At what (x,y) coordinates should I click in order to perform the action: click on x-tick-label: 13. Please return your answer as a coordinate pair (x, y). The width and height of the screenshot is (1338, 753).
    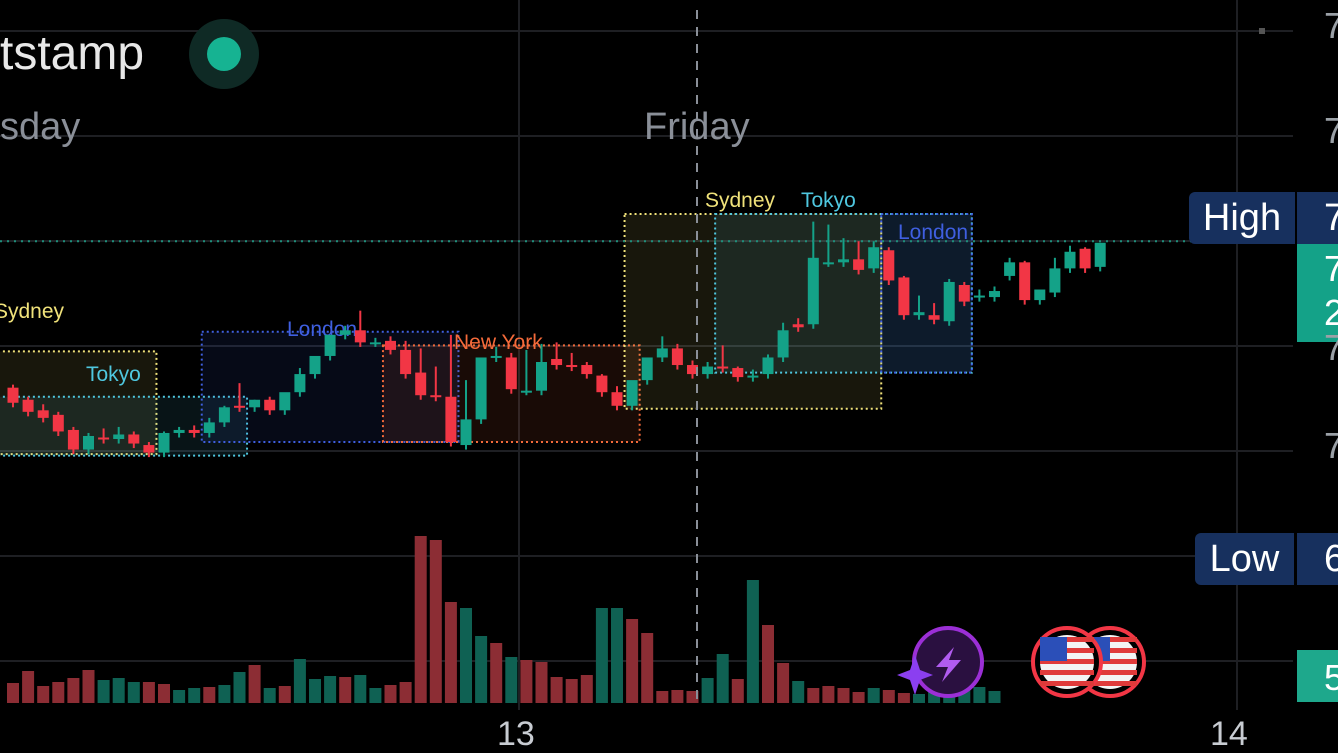
    Looking at the image, I should click on (516, 734).